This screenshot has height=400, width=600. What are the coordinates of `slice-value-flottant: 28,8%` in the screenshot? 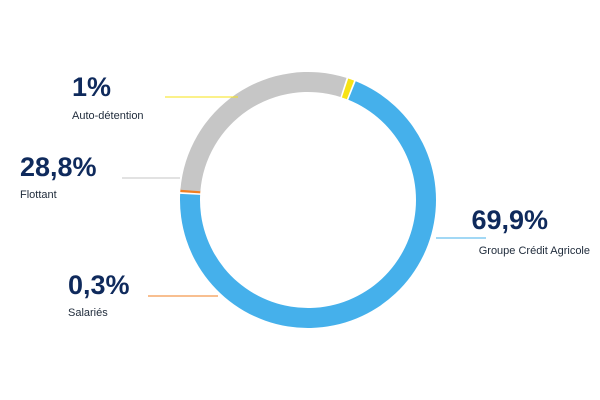 It's located at (58, 167).